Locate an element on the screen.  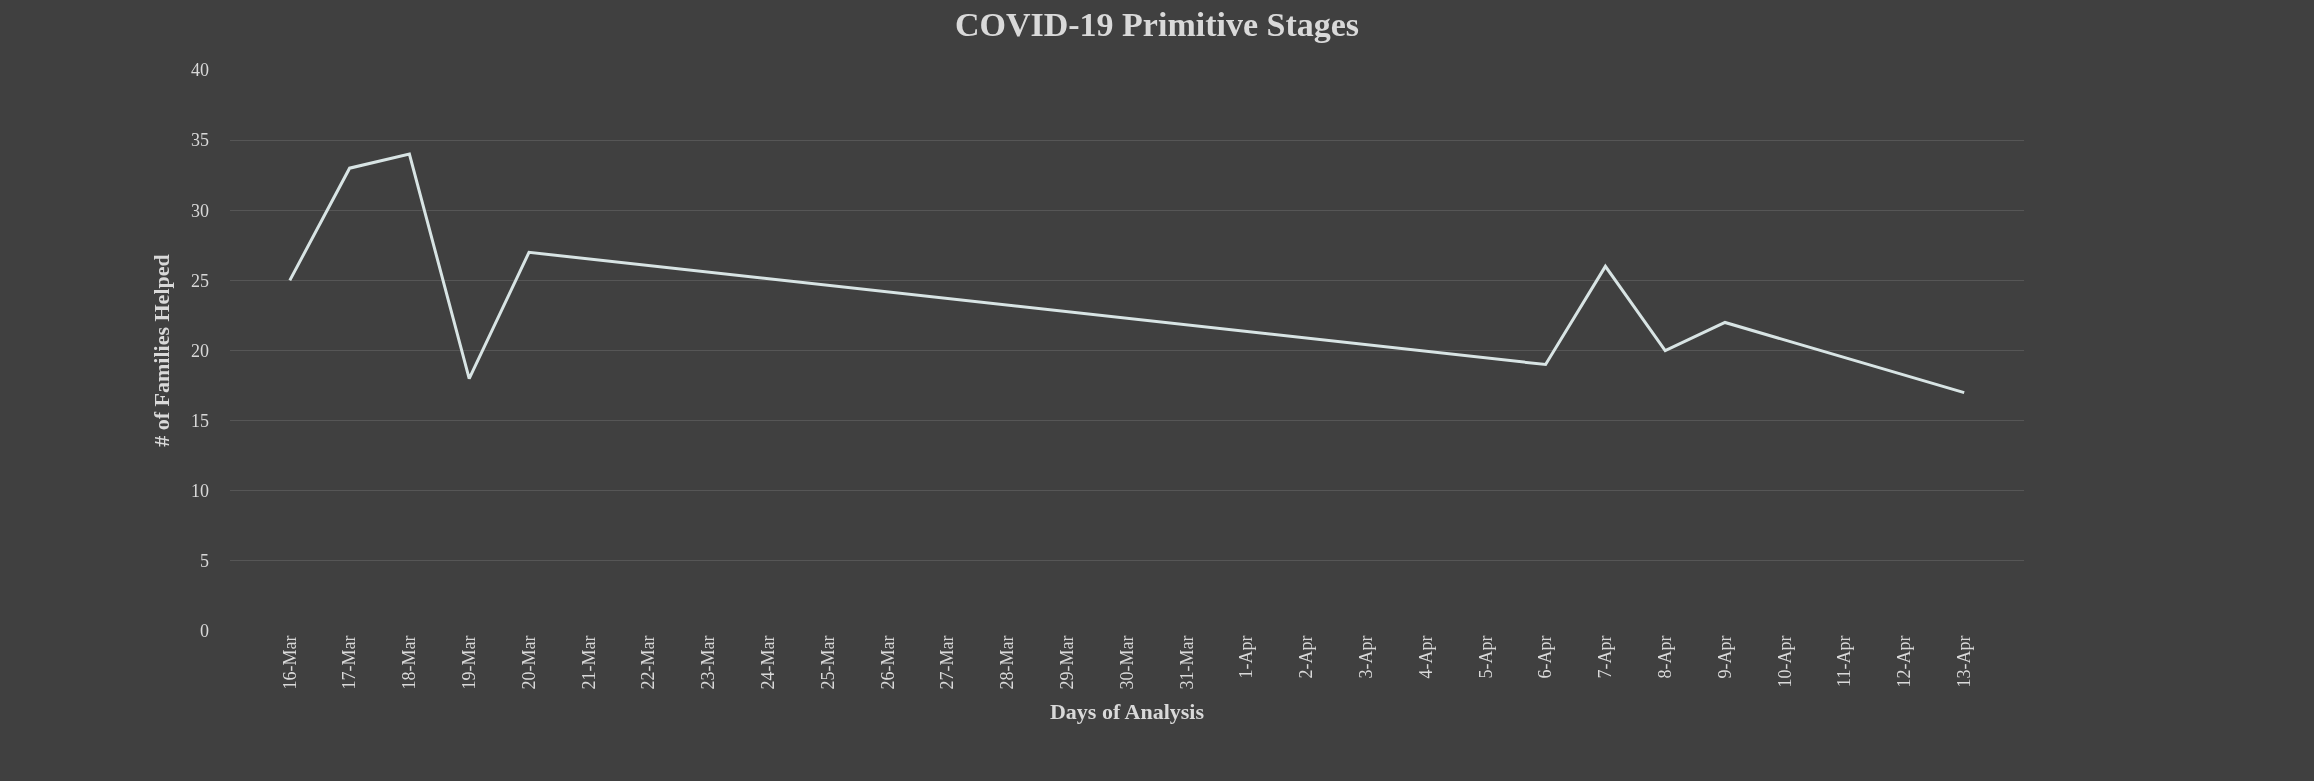
y-axis-title: # of Families Helped is located at coordinates (161, 350).